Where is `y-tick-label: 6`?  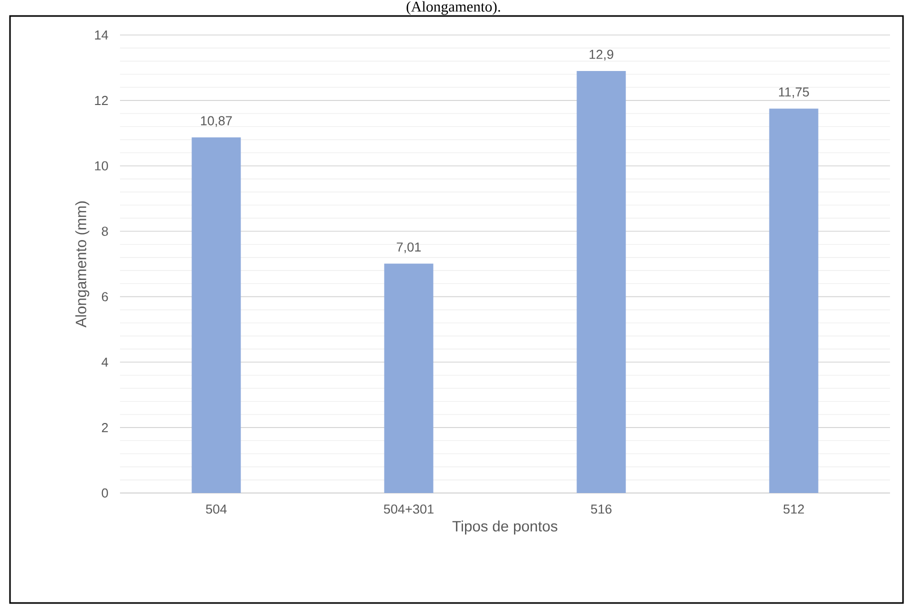 y-tick-label: 6 is located at coordinates (105, 297).